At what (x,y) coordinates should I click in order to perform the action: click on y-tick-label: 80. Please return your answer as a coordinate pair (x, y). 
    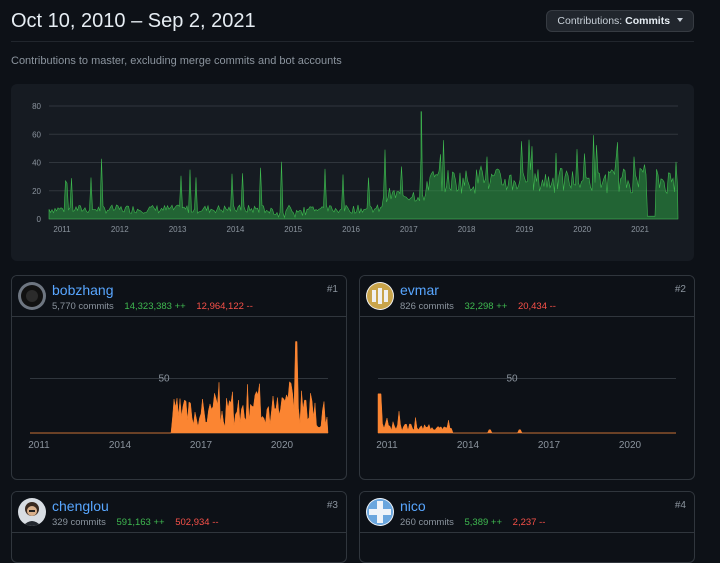
    Looking at the image, I should click on (36, 106).